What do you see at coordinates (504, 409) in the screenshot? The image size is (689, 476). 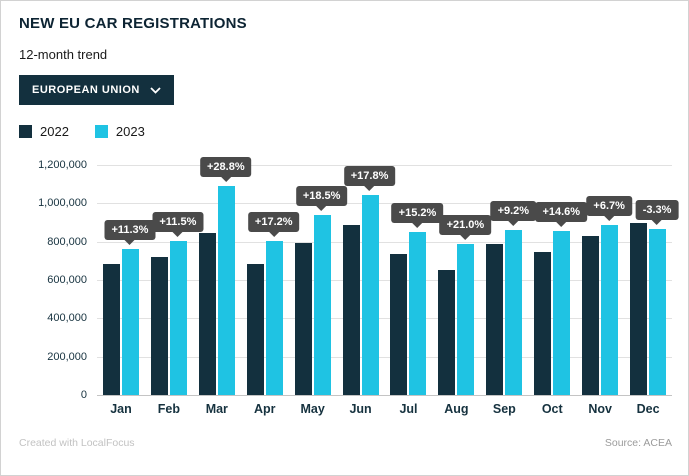 I see `x-axis-tick-label: Sep` at bounding box center [504, 409].